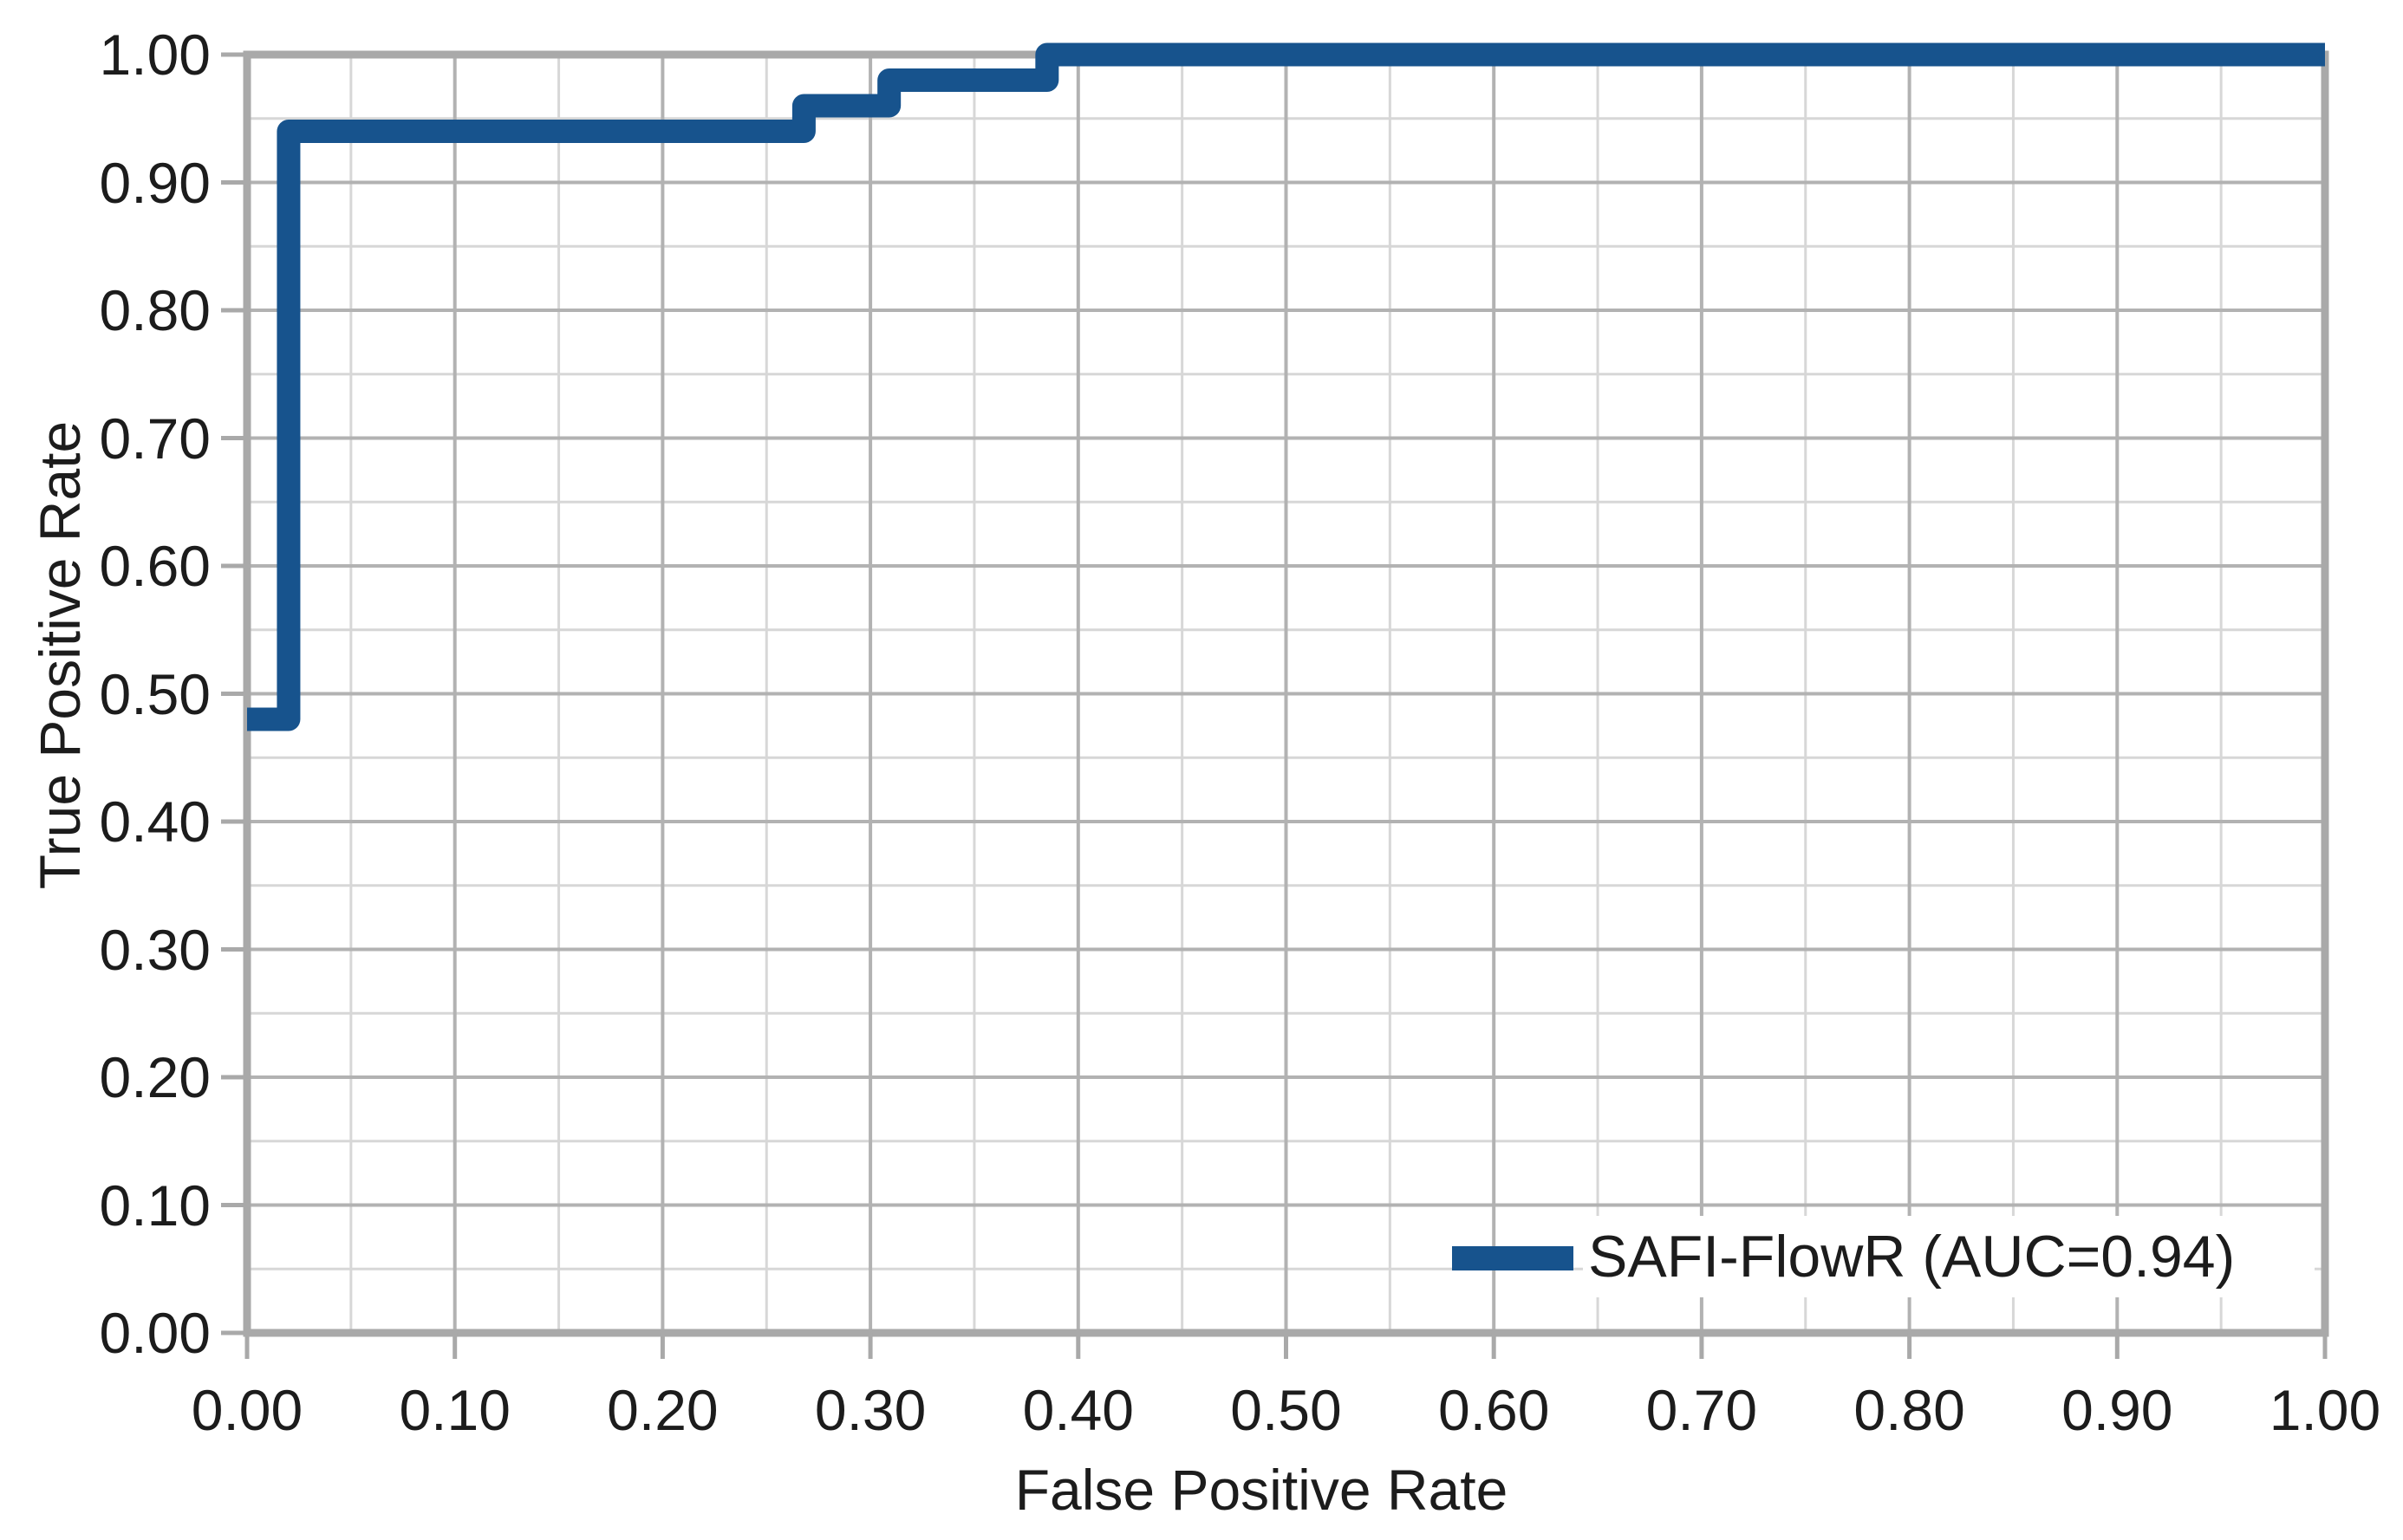 The image size is (2403, 1540). I want to click on y-tick-label: 0.90, so click(155, 183).